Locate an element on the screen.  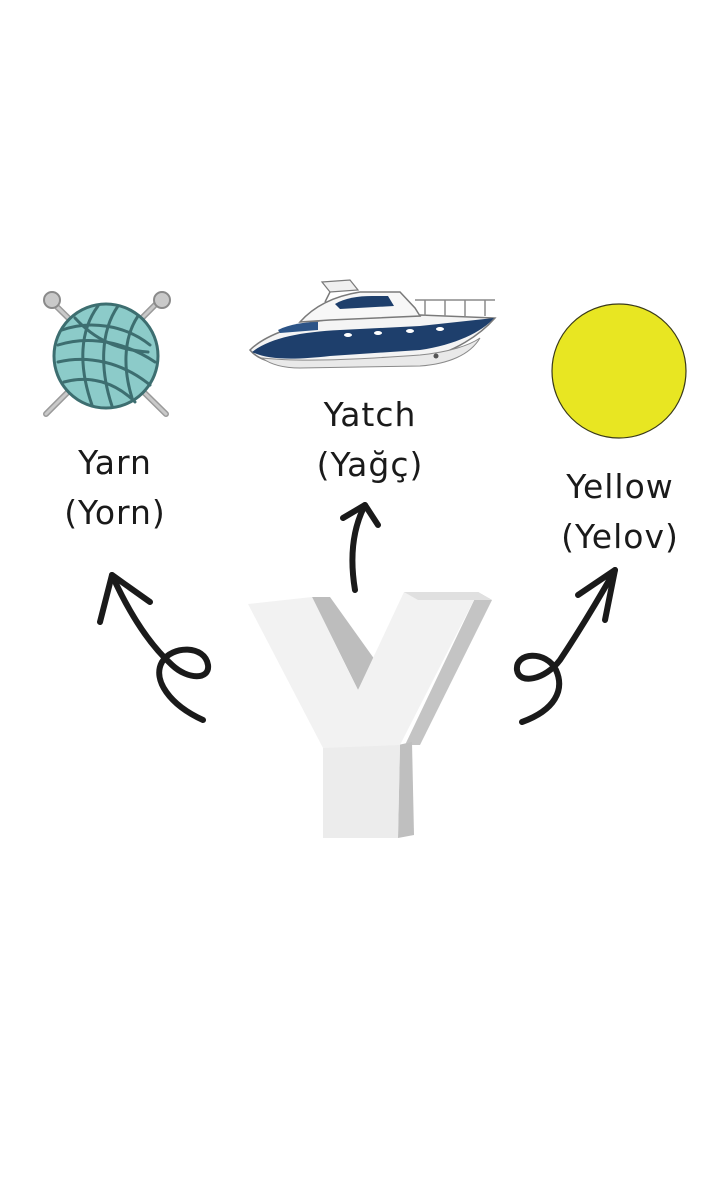
word-yellow: Yellow is located at coordinates (620, 486).